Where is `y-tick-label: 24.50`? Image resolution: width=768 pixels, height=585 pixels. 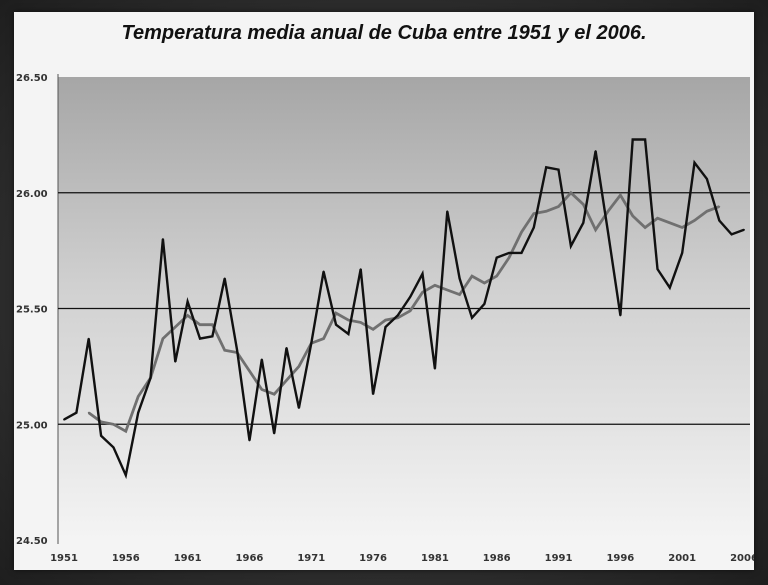 y-tick-label: 24.50 is located at coordinates (32, 541).